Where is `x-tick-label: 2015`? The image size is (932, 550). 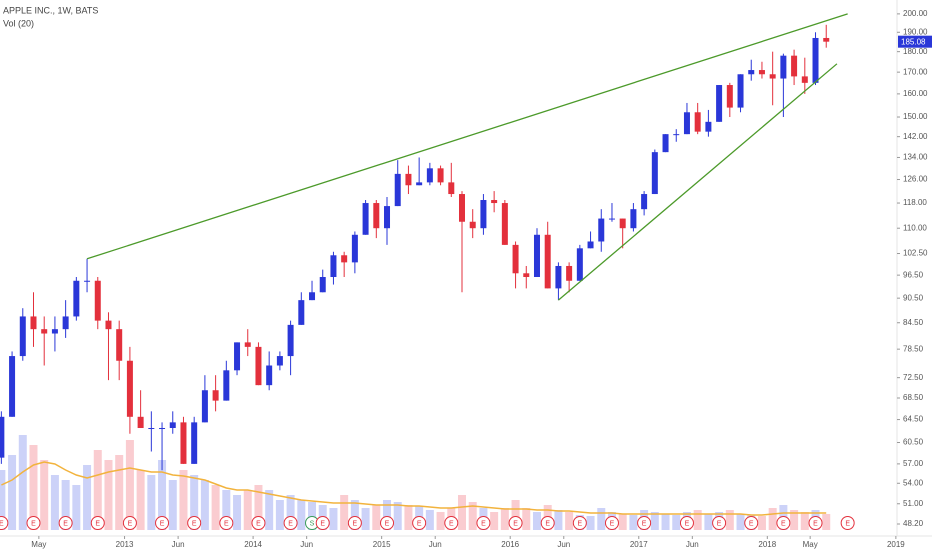
x-tick-label: 2015 is located at coordinates (382, 544).